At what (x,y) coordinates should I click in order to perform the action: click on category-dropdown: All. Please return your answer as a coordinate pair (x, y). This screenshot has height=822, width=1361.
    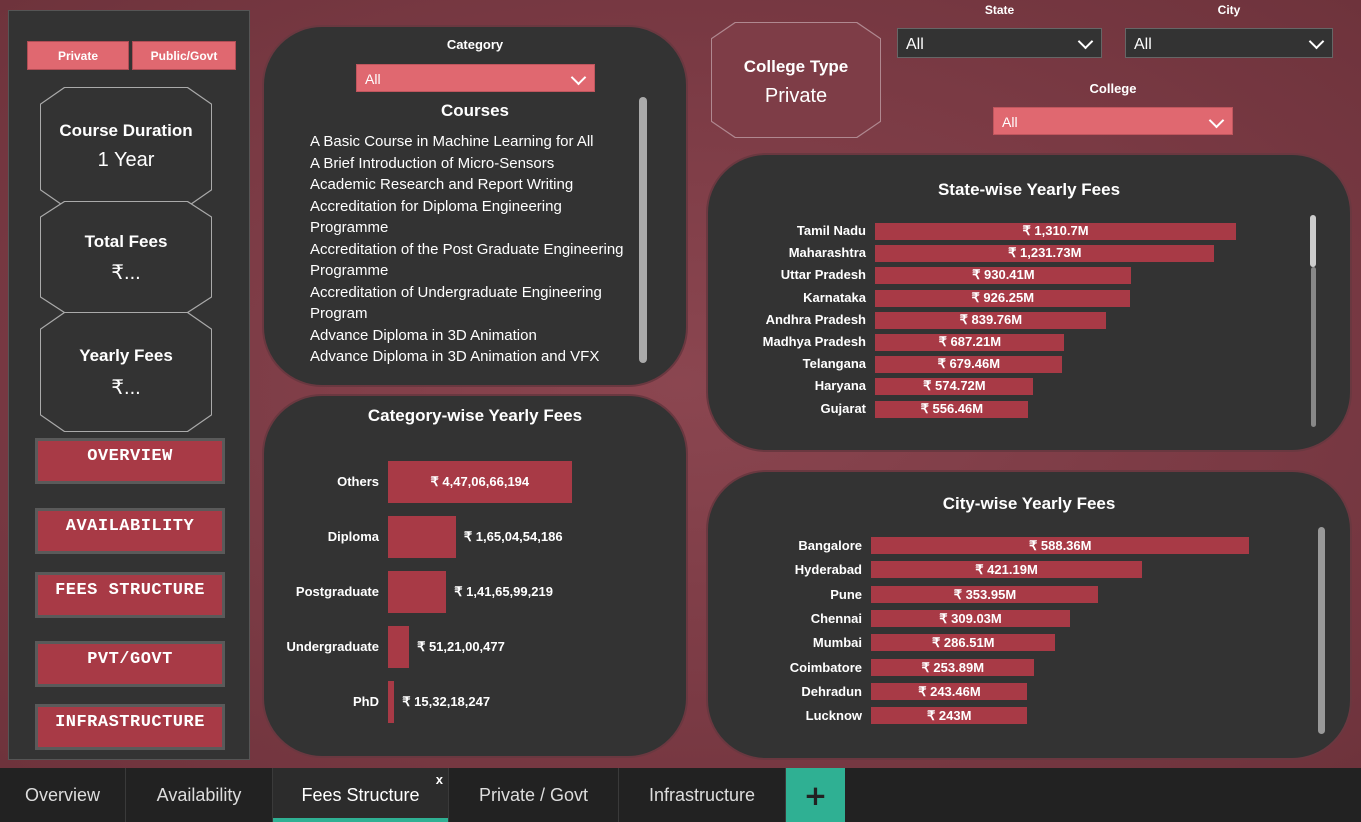
    Looking at the image, I should click on (475, 78).